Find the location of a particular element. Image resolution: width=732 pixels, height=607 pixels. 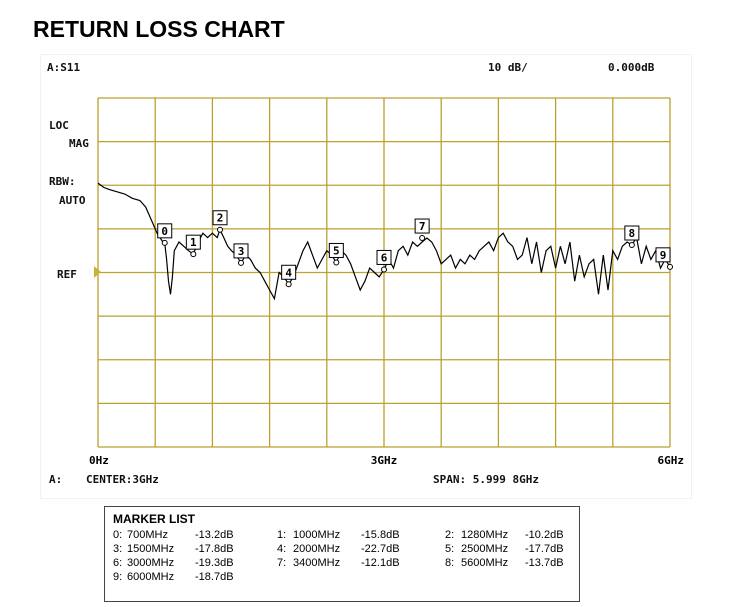

ref-value-label: 0.000dB is located at coordinates (631, 67).